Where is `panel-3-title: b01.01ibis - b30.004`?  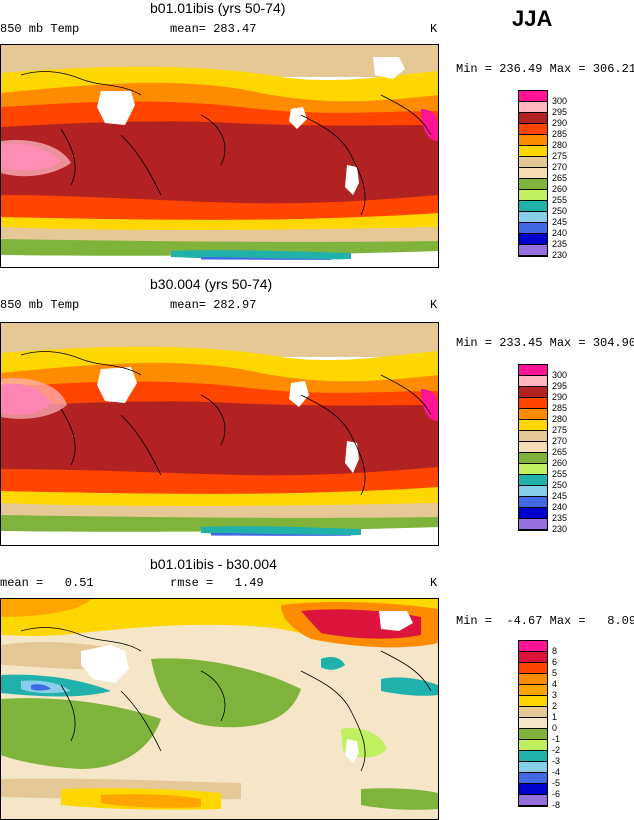
panel-3-title: b01.01ibis - b30.004 is located at coordinates (213, 564).